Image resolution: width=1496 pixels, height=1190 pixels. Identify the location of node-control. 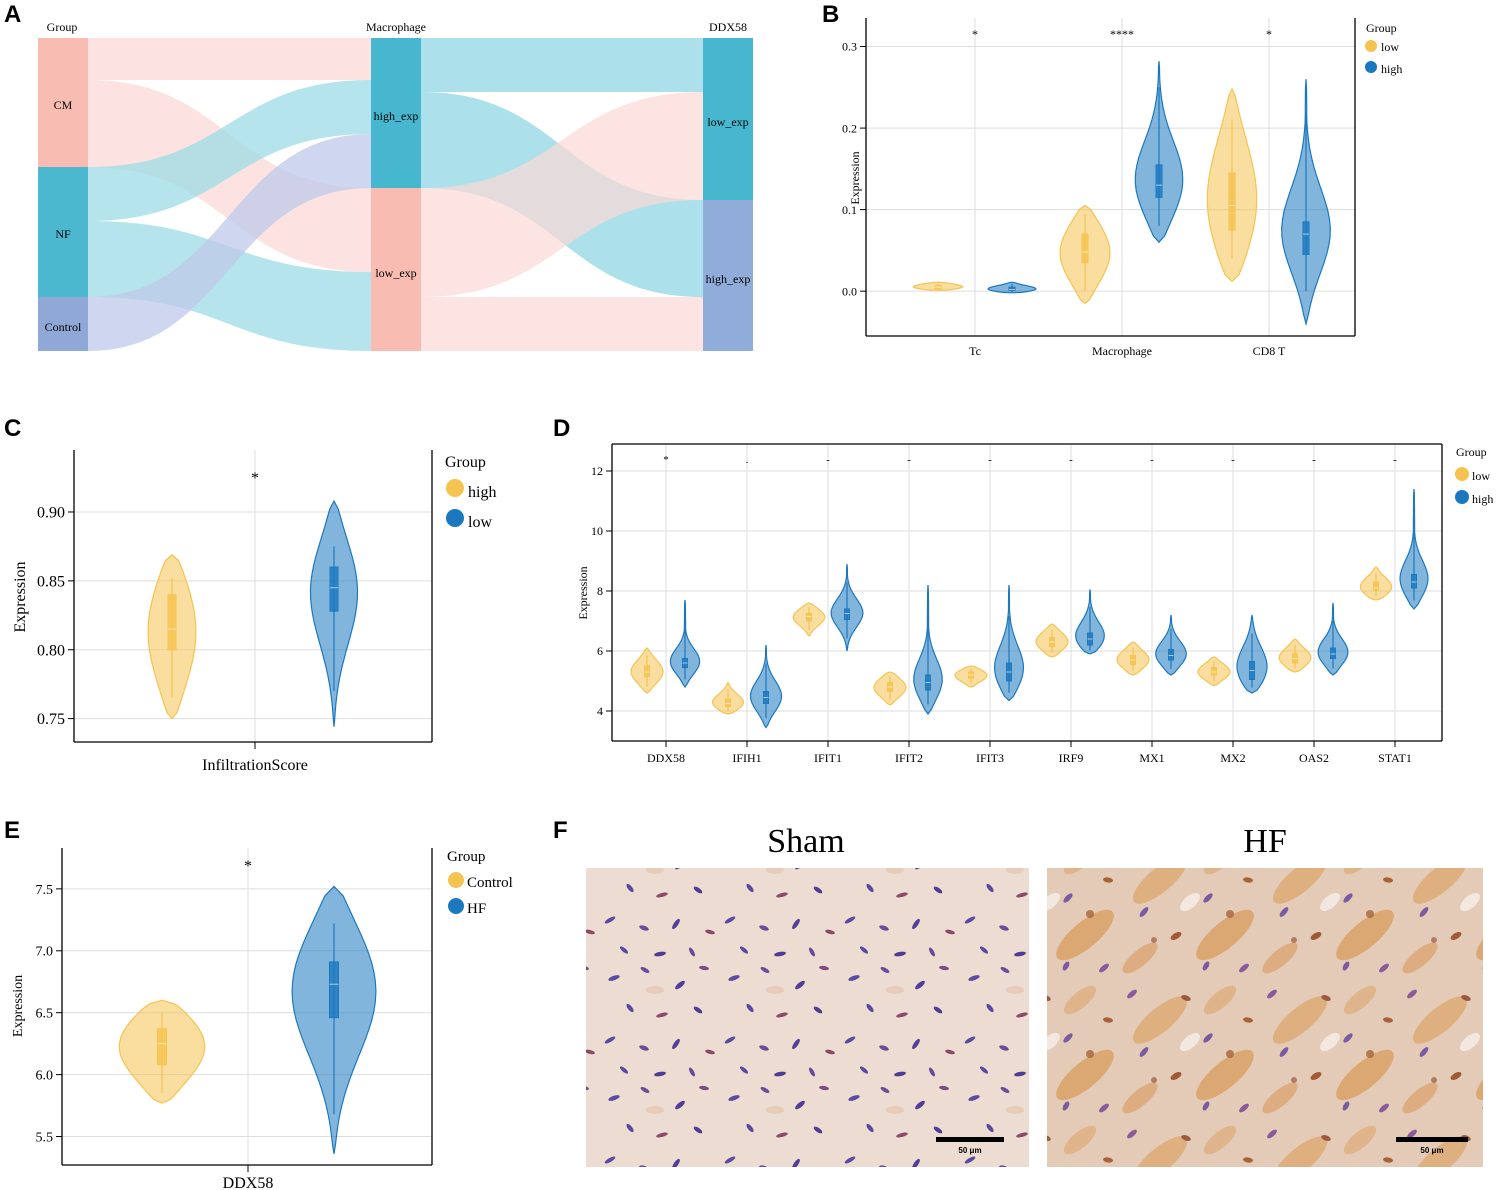
(63, 324).